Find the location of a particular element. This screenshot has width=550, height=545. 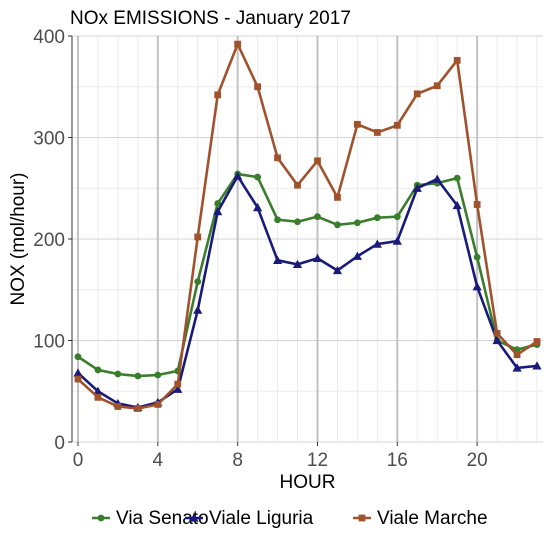

x-tick-label: 12 is located at coordinates (317, 460).